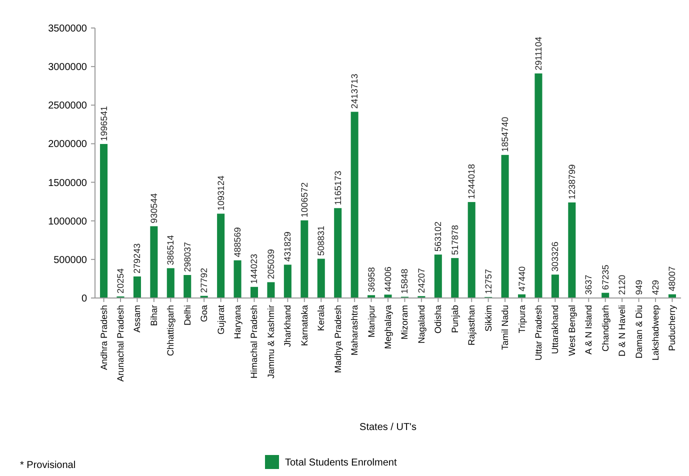  What do you see at coordinates (68, 106) in the screenshot?
I see `y-tick-label: 2500000` at bounding box center [68, 106].